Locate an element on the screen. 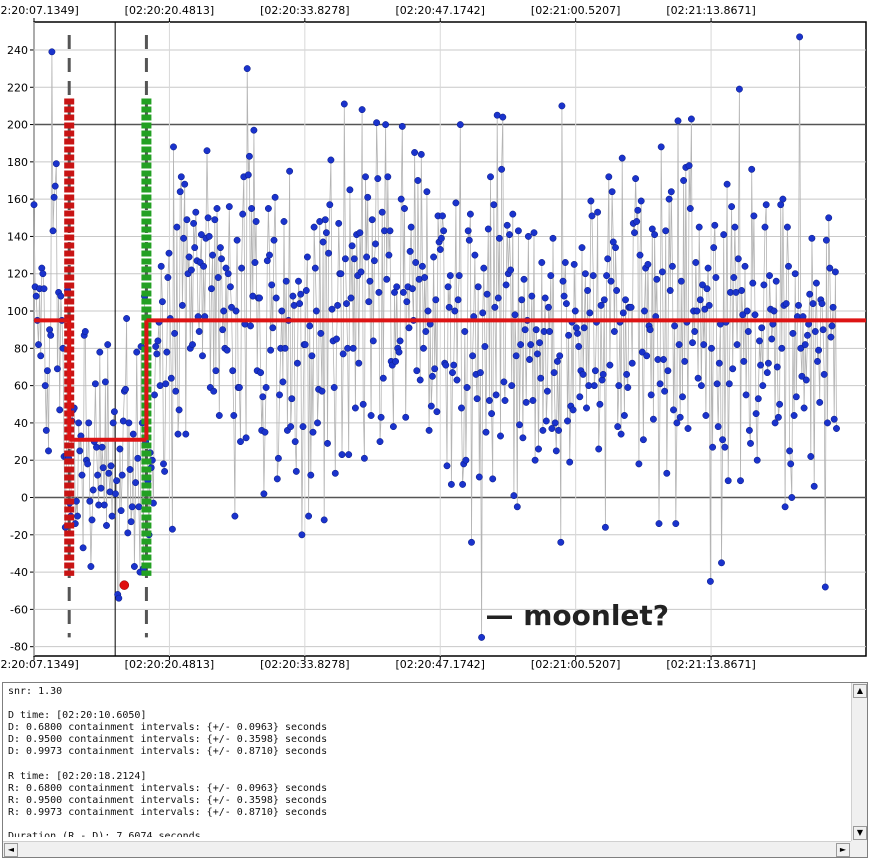  y-tick-label: 140 is located at coordinates (17, 236).